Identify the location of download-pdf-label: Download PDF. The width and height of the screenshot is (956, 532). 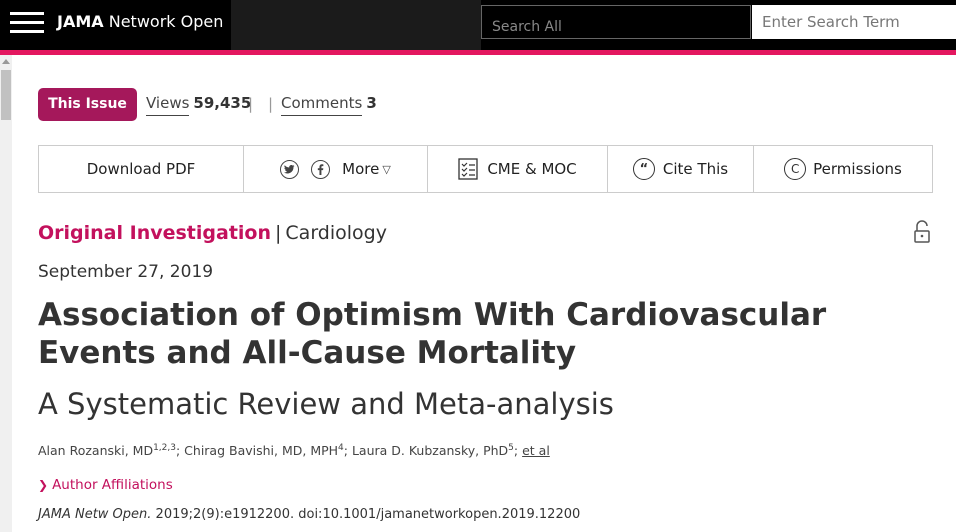
(141, 169).